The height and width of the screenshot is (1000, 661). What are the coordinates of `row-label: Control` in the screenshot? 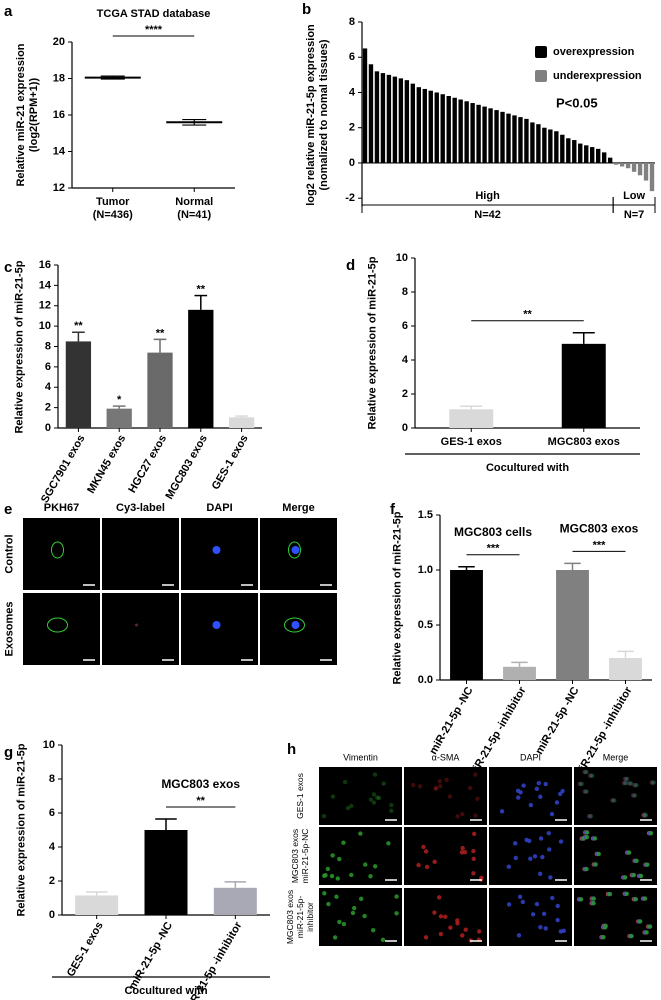 It's located at (9, 554).